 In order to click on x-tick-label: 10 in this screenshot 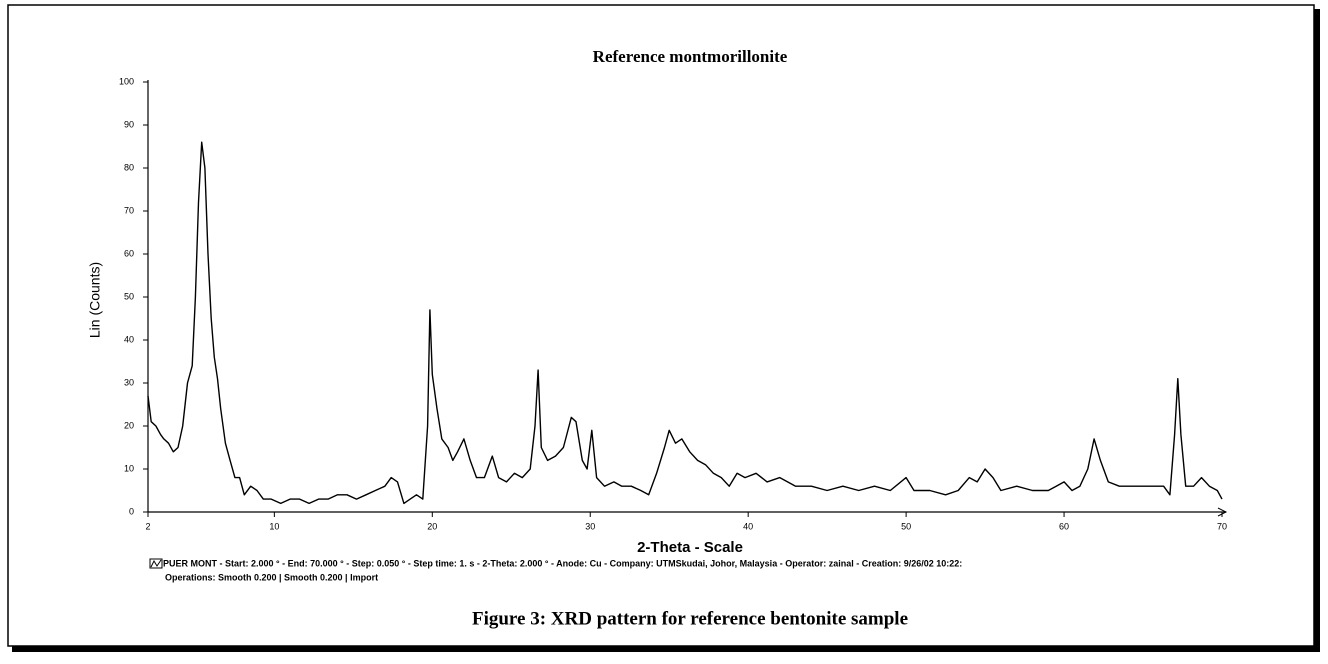, I will do `click(274, 526)`.